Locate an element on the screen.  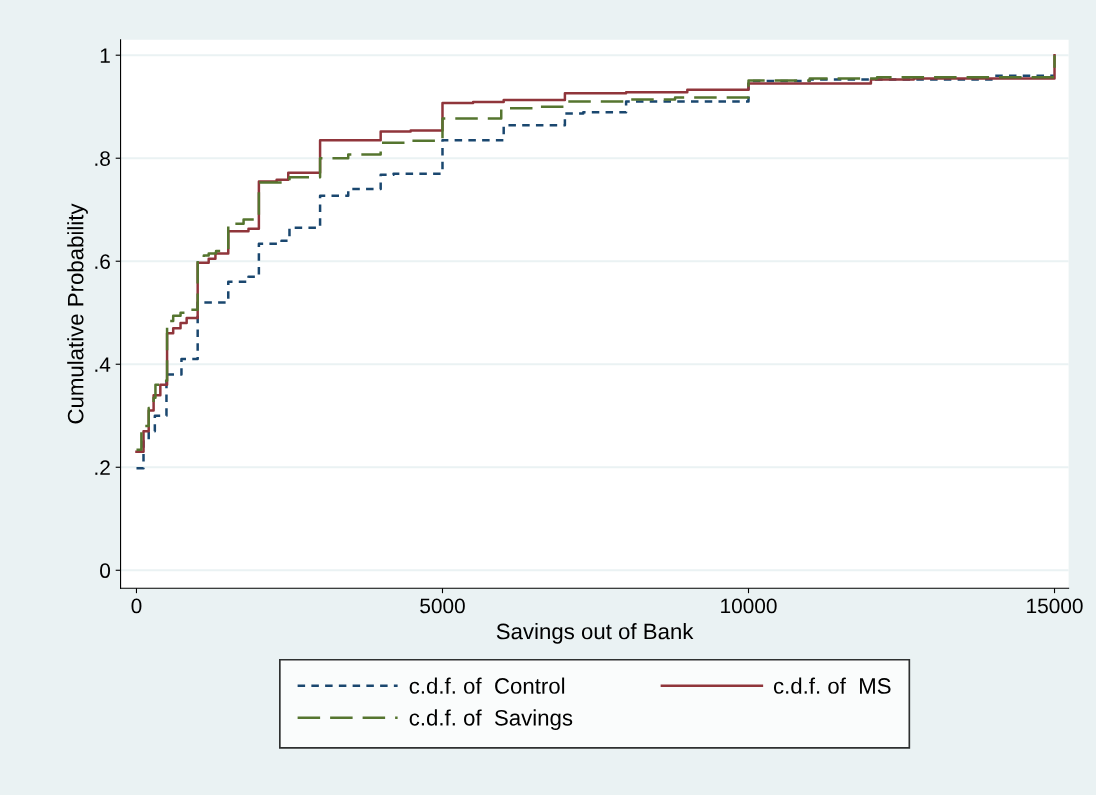
x-tick-label: 10000 is located at coordinates (749, 606).